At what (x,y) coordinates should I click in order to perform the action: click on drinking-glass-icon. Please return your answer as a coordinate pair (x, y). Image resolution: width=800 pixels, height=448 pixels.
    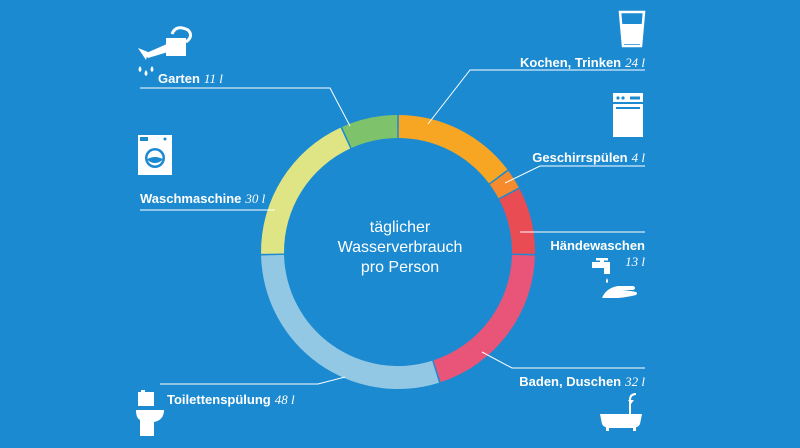
    Looking at the image, I should click on (632, 29).